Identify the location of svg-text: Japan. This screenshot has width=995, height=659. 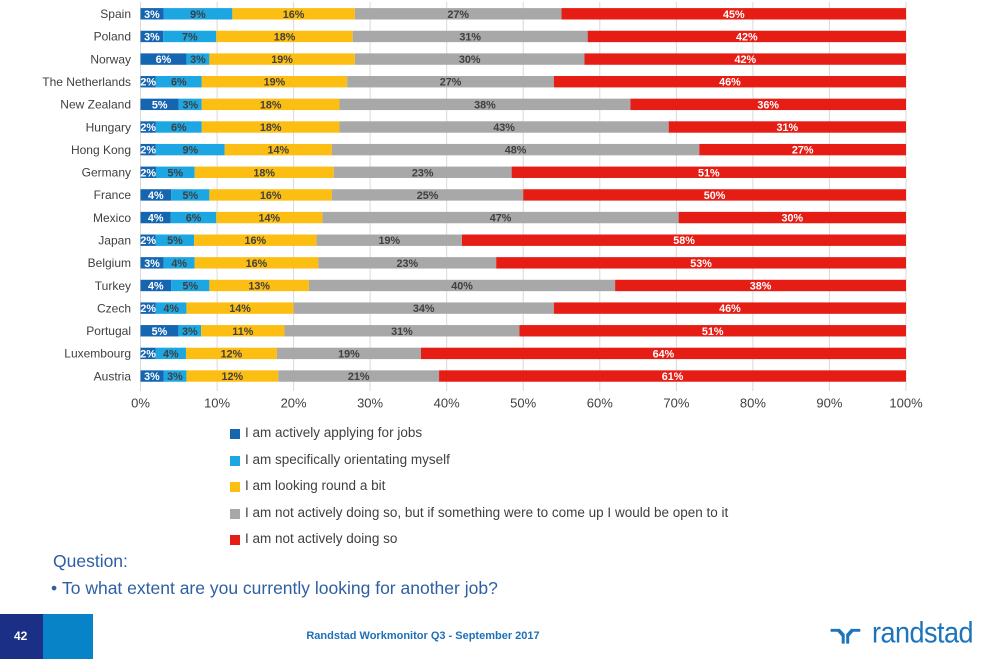
(114, 241).